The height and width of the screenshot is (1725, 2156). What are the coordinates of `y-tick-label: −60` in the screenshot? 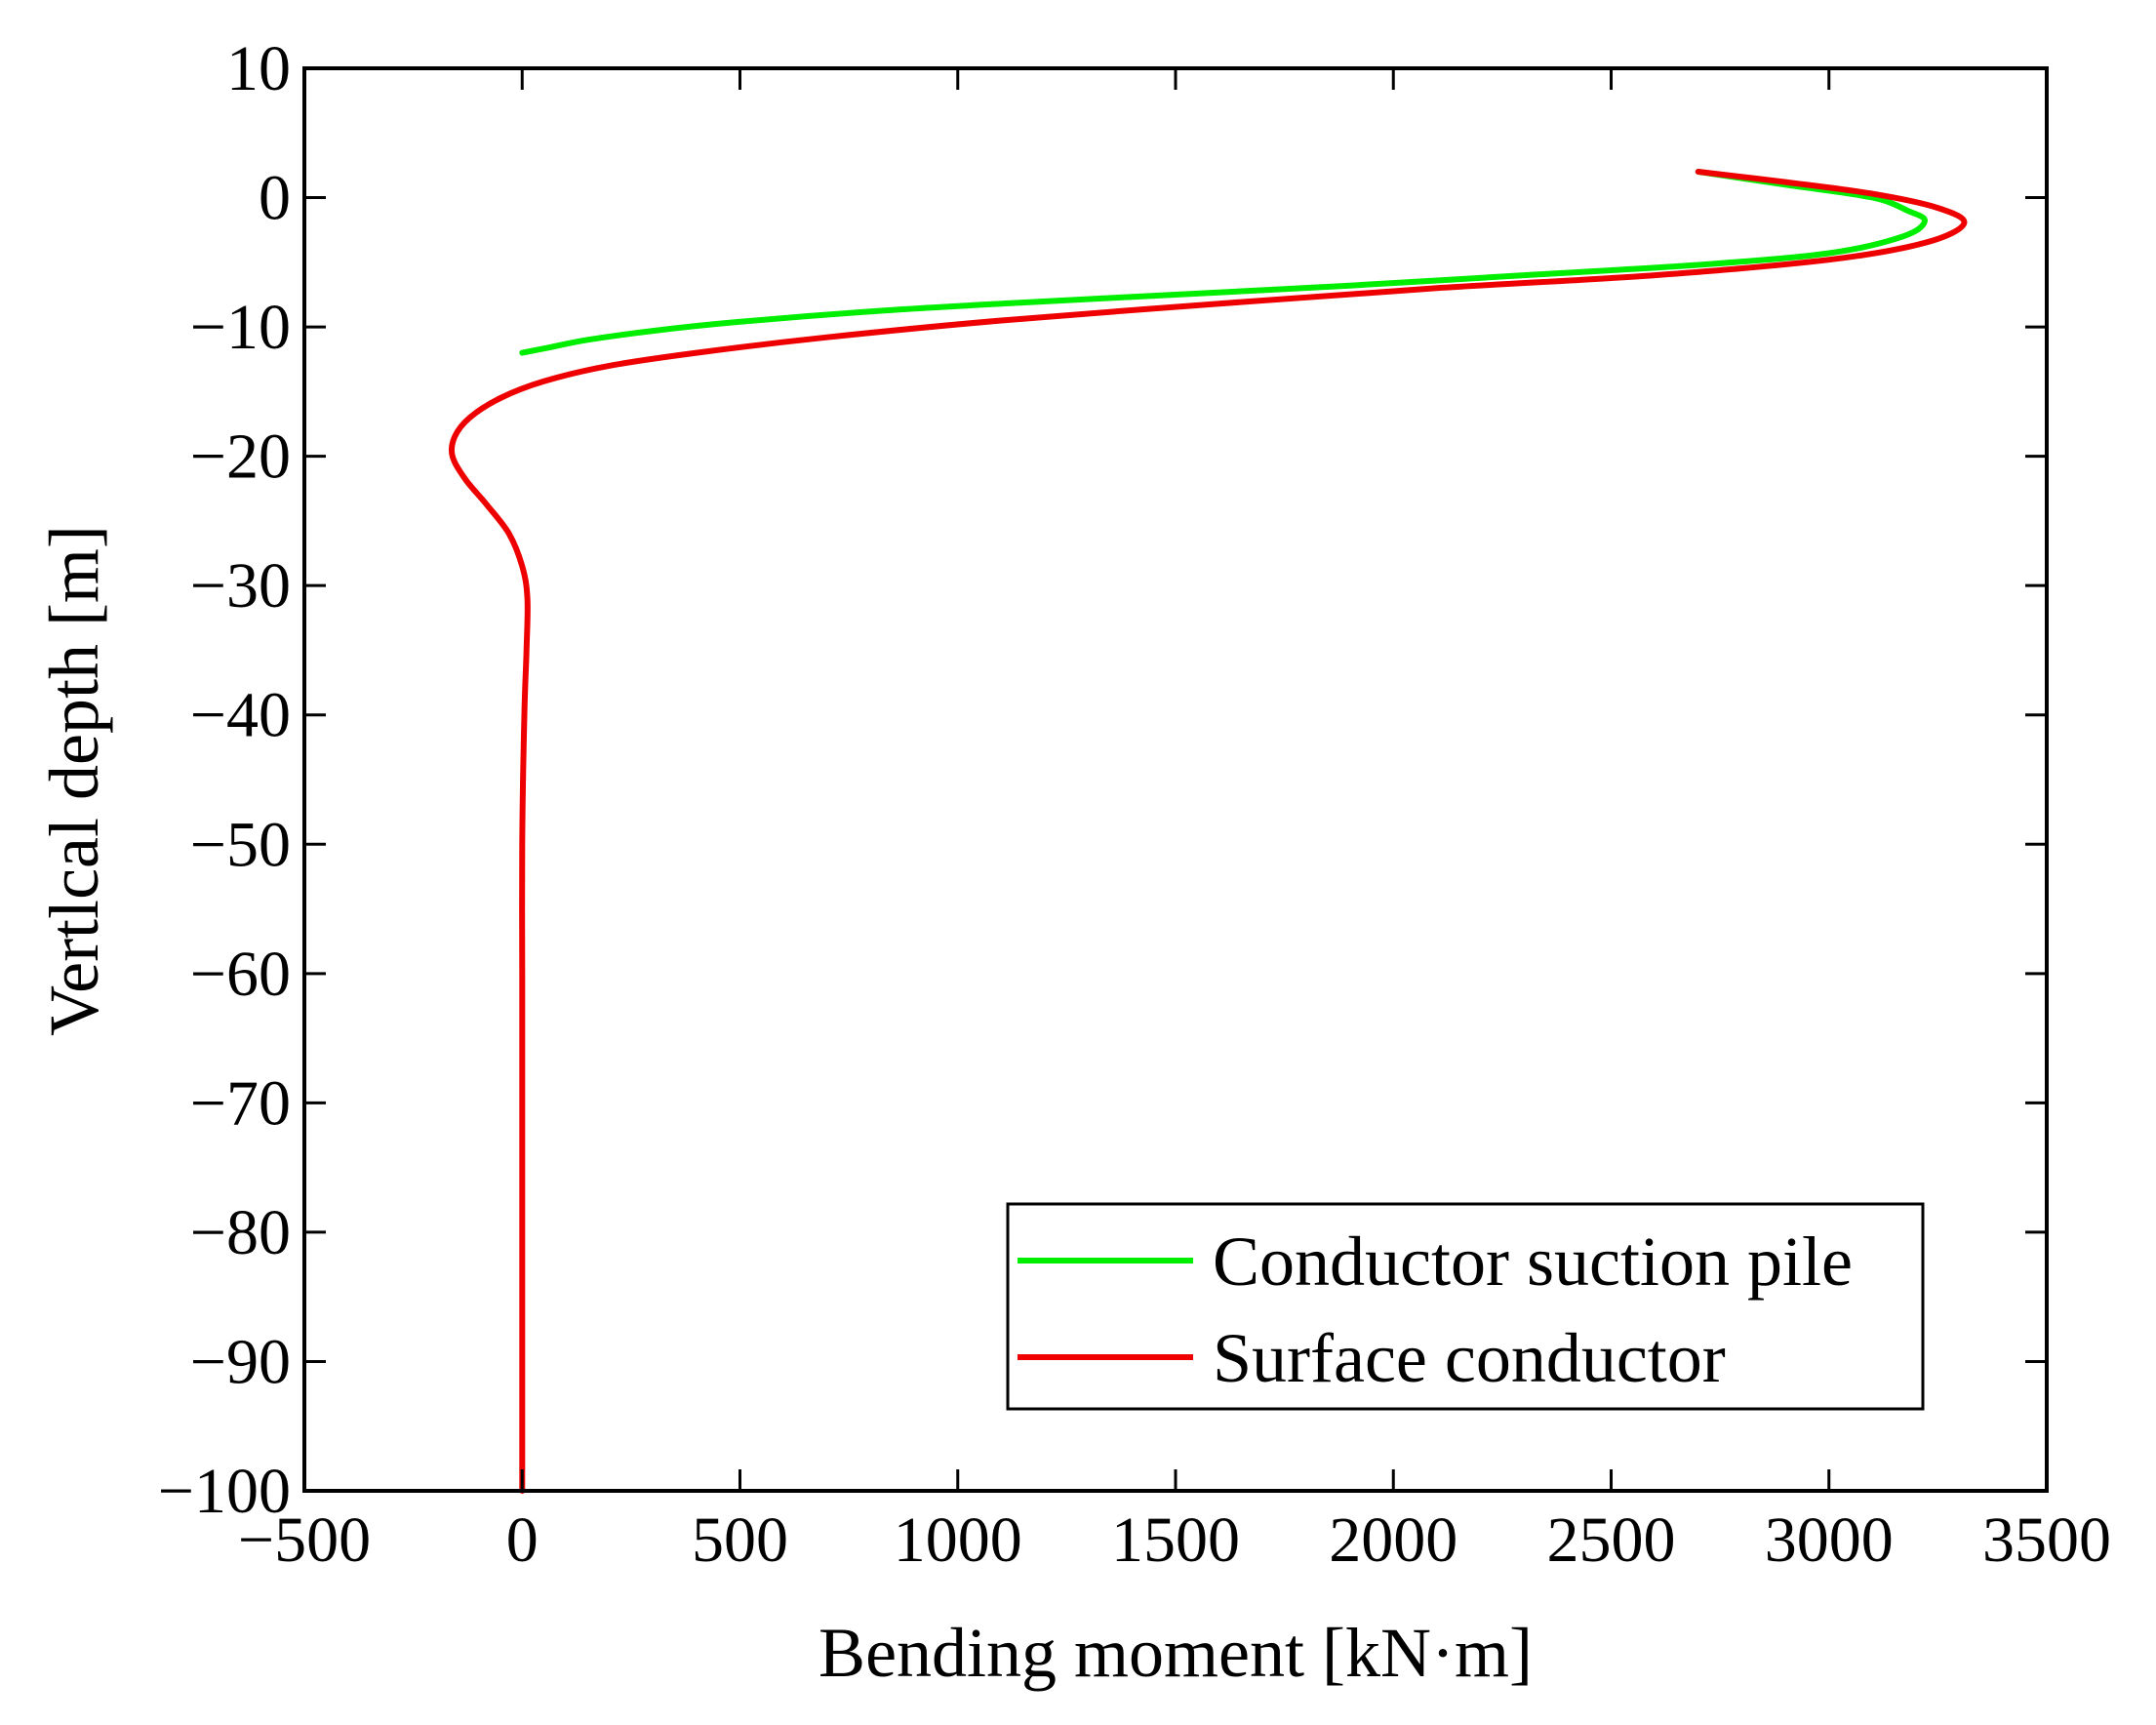 It's located at (240, 974).